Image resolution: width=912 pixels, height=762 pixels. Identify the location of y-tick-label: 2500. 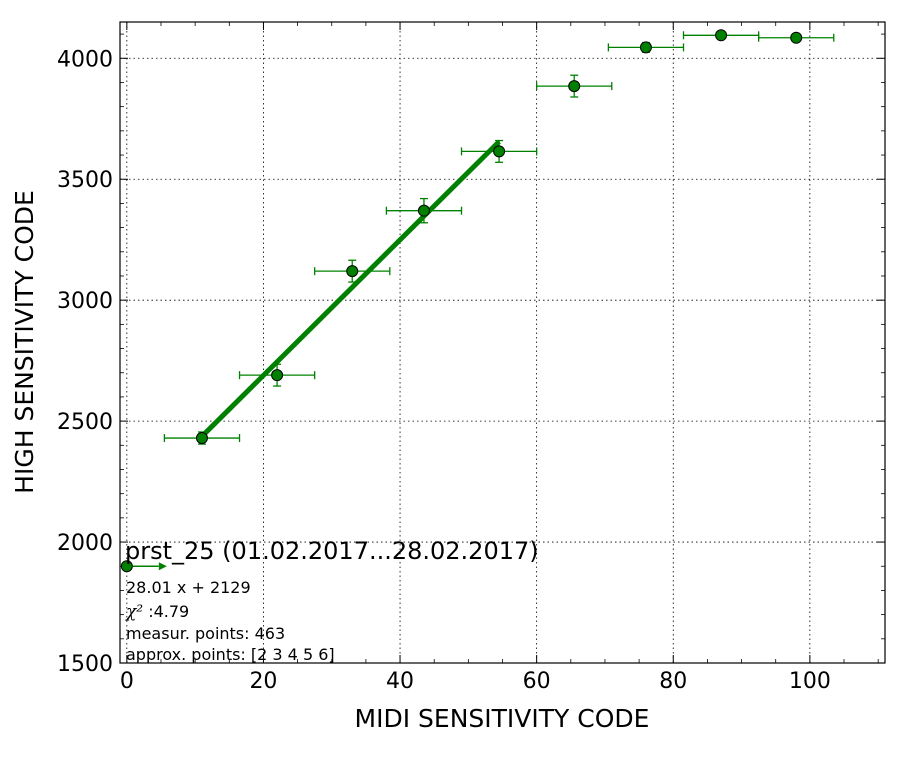
(85, 422).